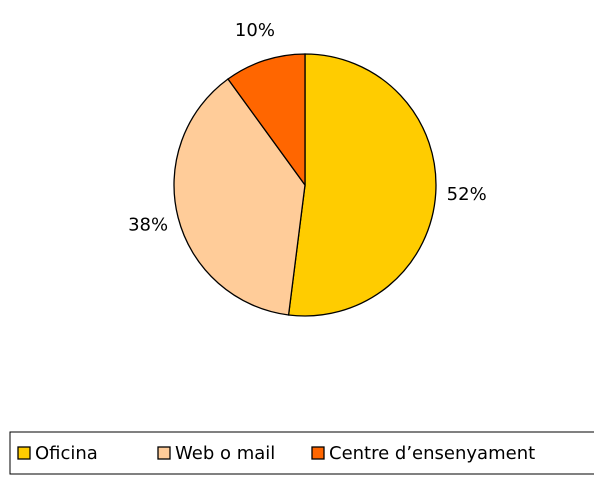 The image size is (594, 477). Describe the element at coordinates (148, 224) in the screenshot. I see `data-label: 38%` at that location.